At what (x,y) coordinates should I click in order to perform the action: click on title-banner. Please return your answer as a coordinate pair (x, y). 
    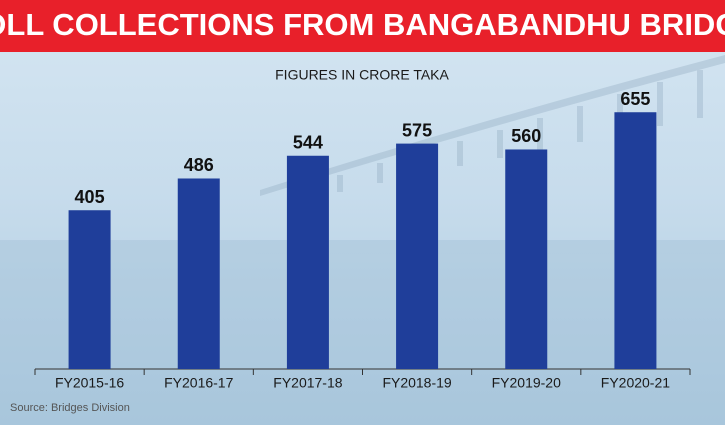
    Looking at the image, I should click on (362, 26).